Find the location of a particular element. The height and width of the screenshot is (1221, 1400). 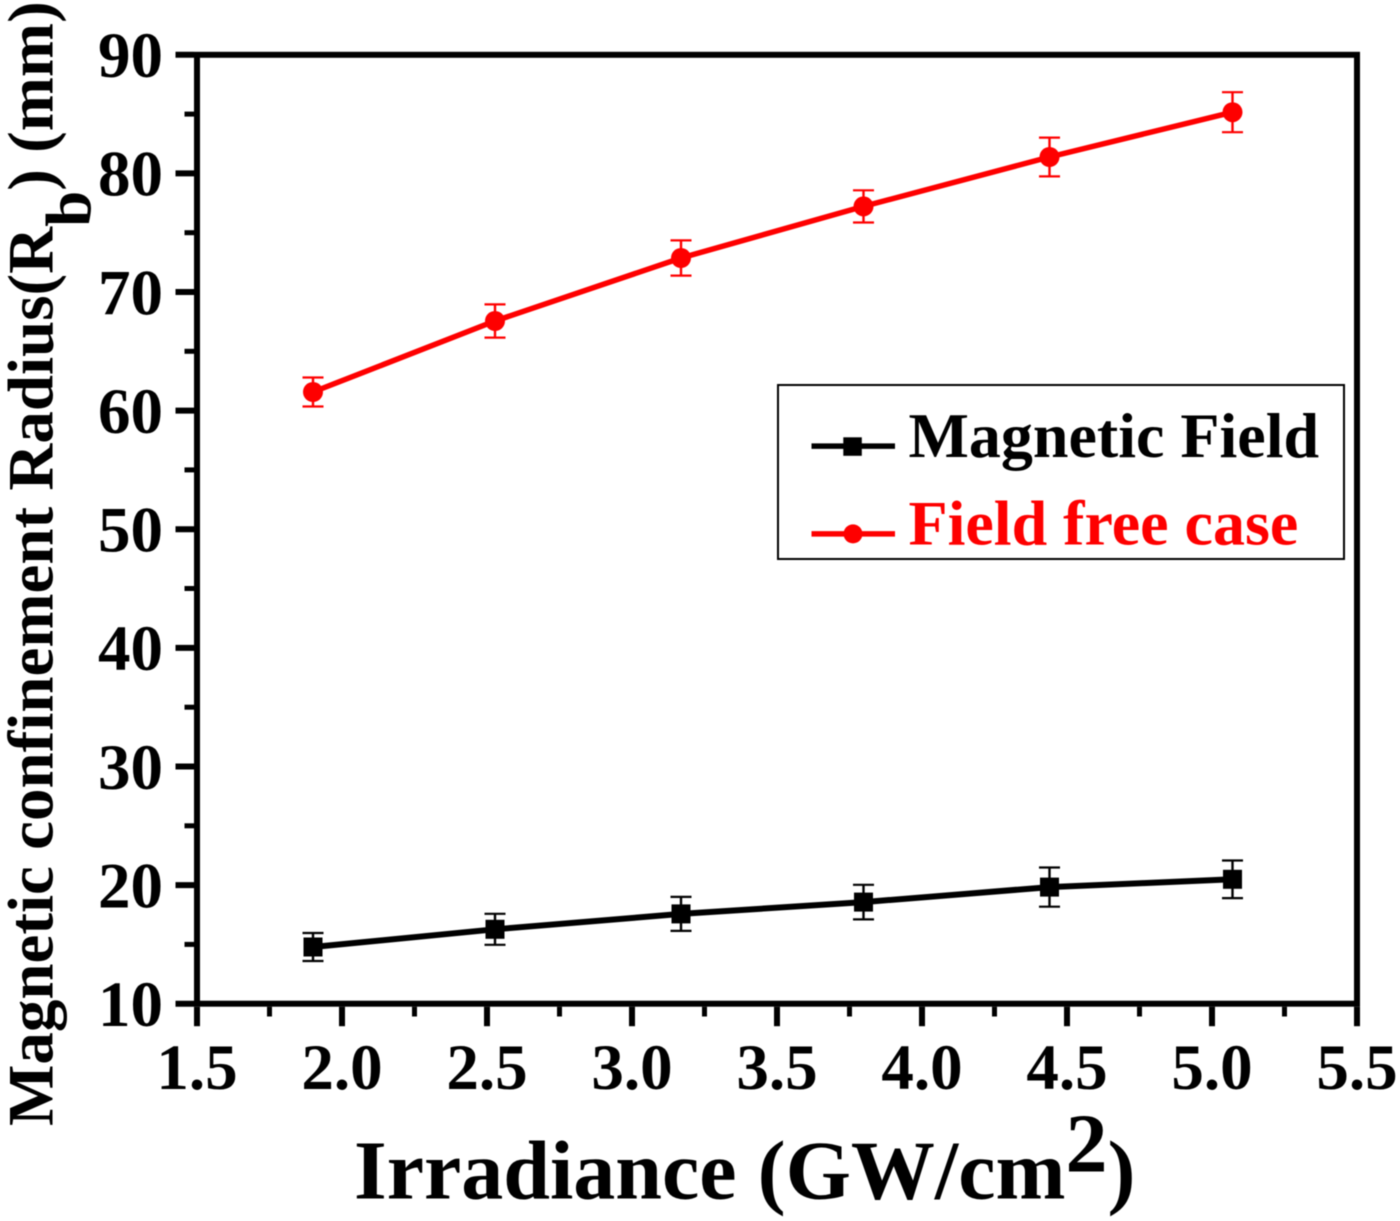

svg-text: 50 is located at coordinates (130, 531).